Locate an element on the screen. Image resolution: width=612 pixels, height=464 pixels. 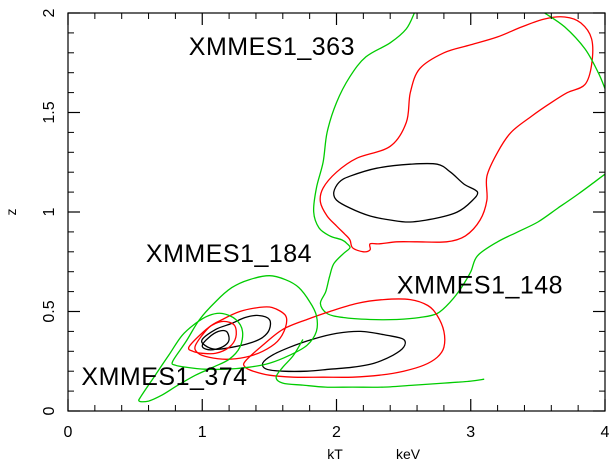
y-tick-label: 2 is located at coordinates (49, 12).